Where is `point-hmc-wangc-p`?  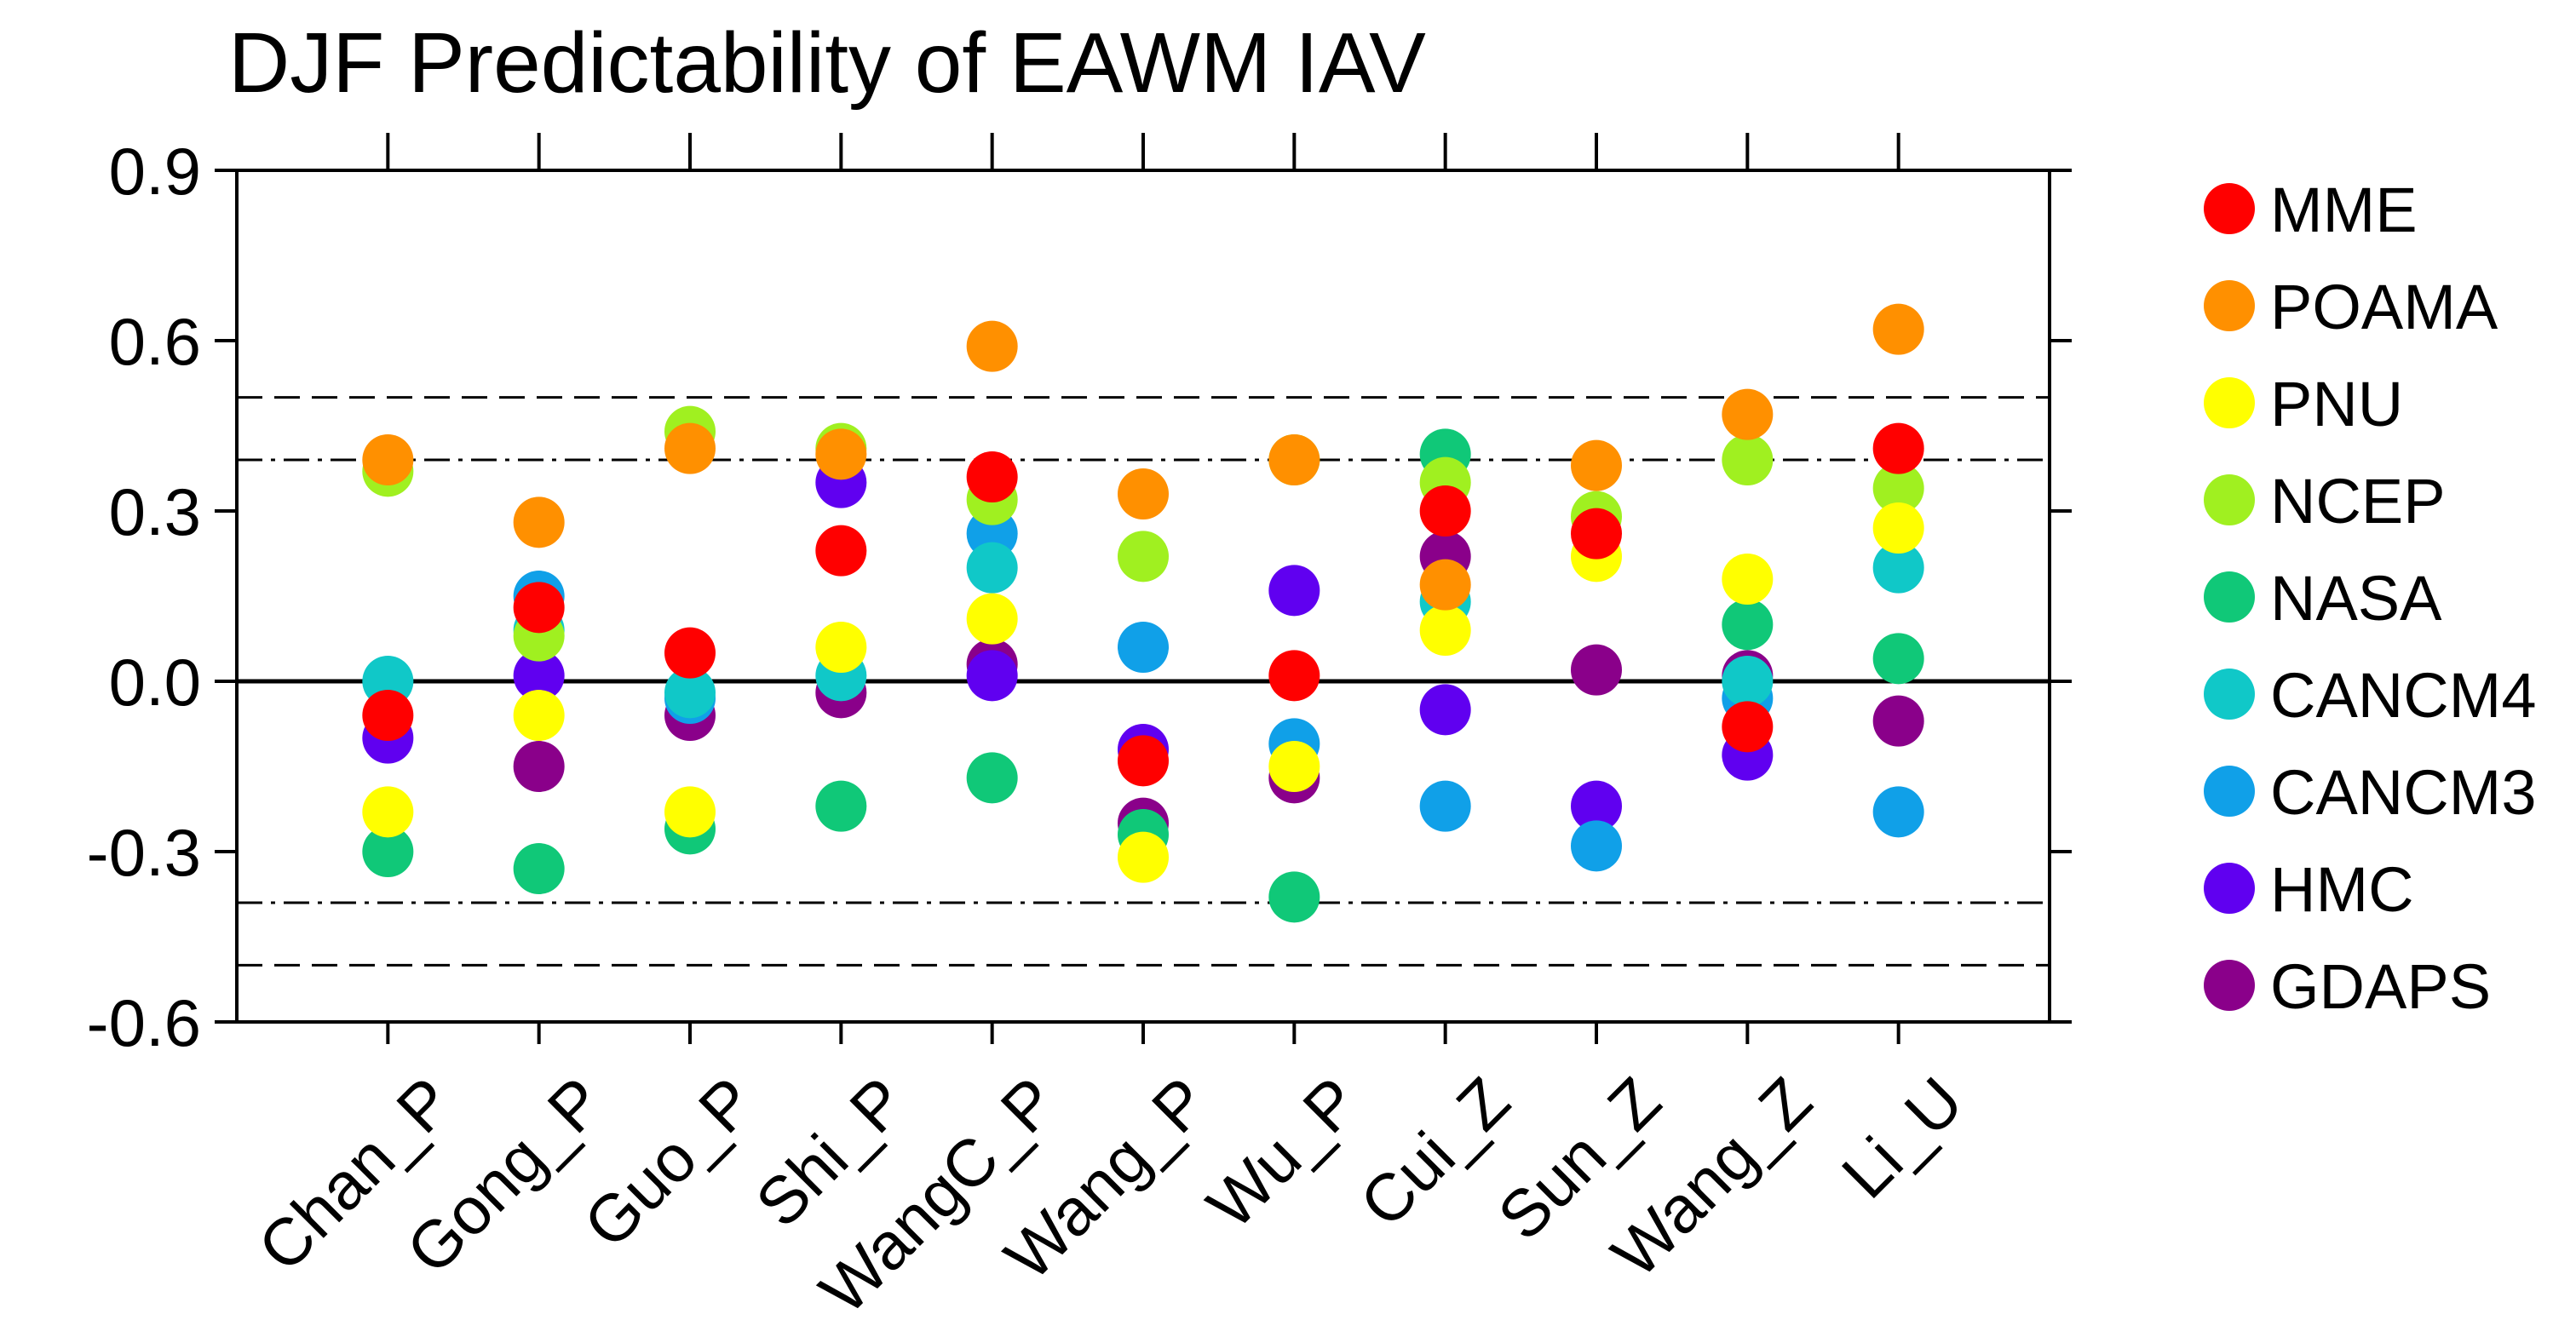 point-hmc-wangc-p is located at coordinates (992, 676).